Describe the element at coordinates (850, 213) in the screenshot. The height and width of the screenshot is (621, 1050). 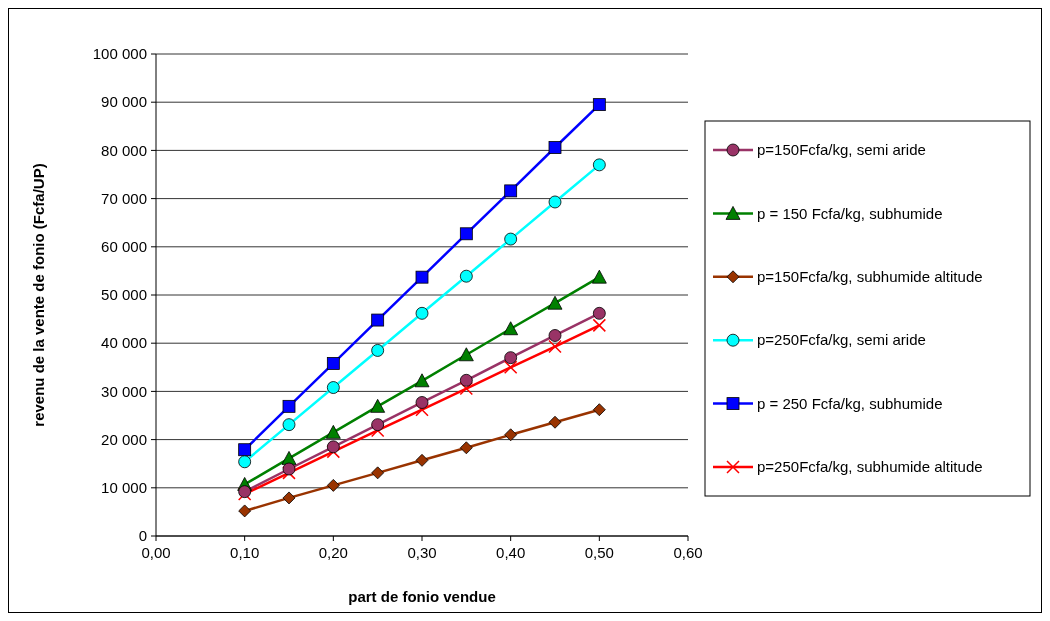
I see `legend-label: p = 150 Fcfa/kg, subhumide` at that location.